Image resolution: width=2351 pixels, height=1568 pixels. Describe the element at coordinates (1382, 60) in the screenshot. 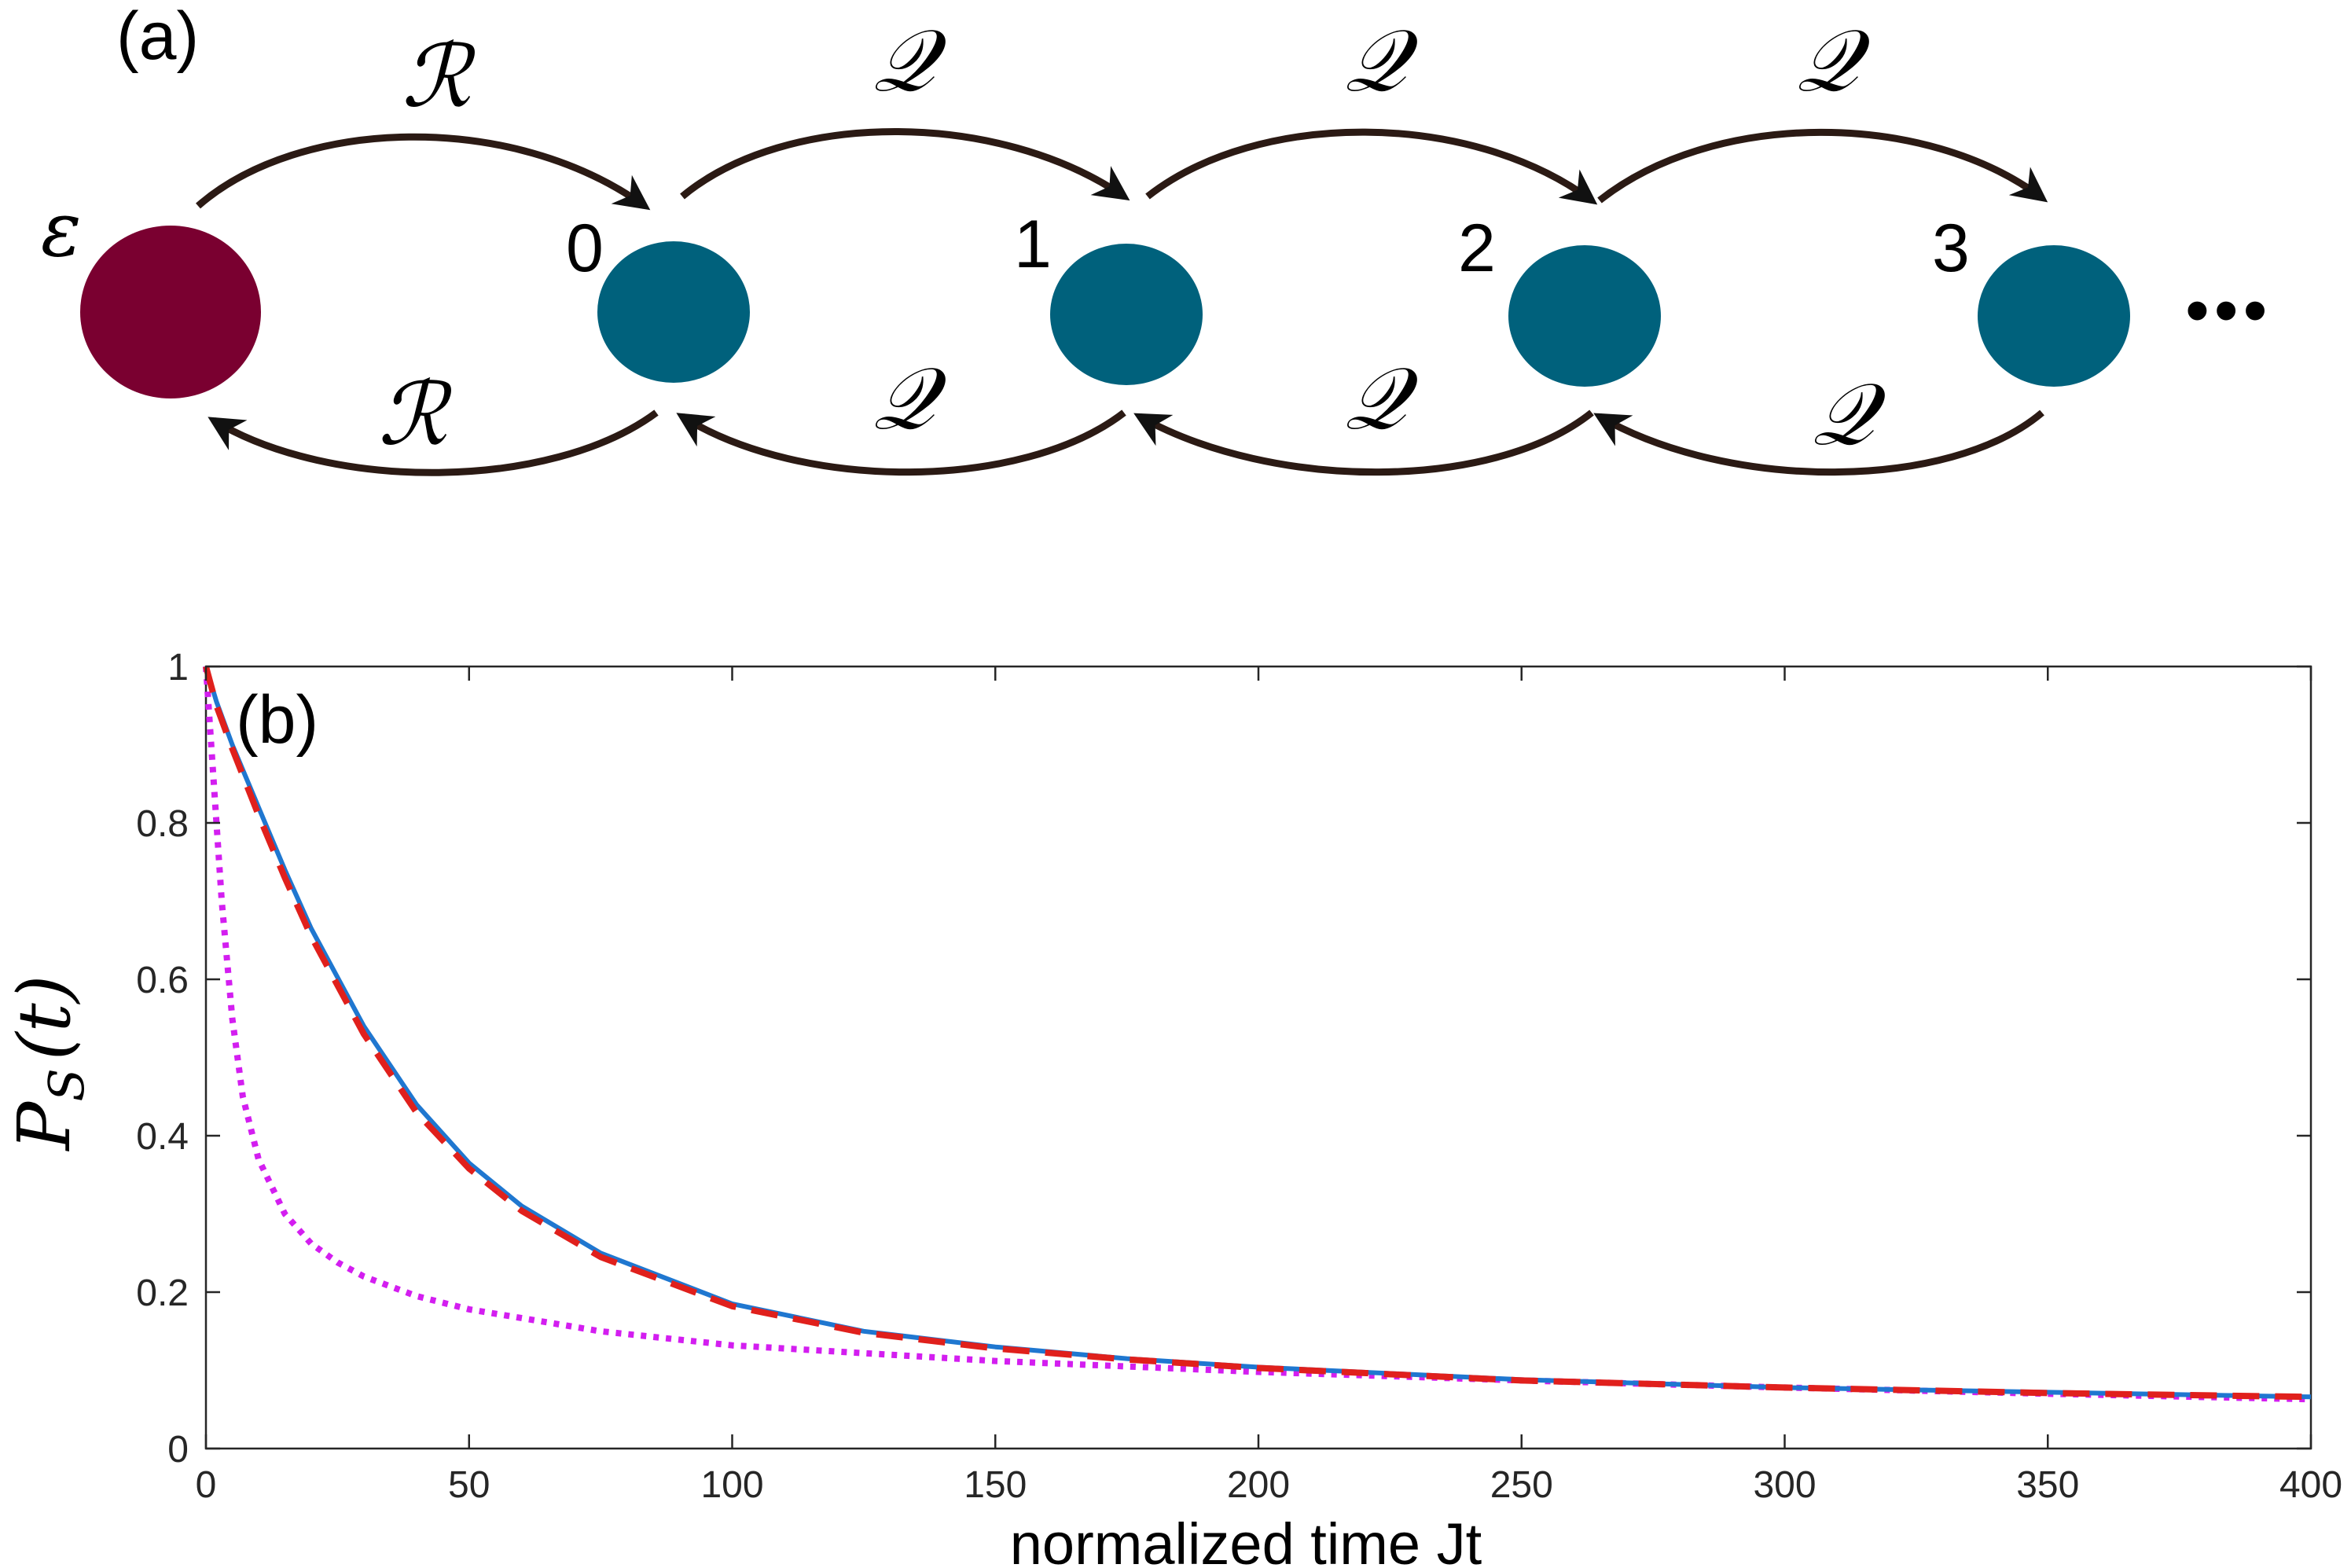

I see `coupling-label-top-1-2: 𝒬` at that location.